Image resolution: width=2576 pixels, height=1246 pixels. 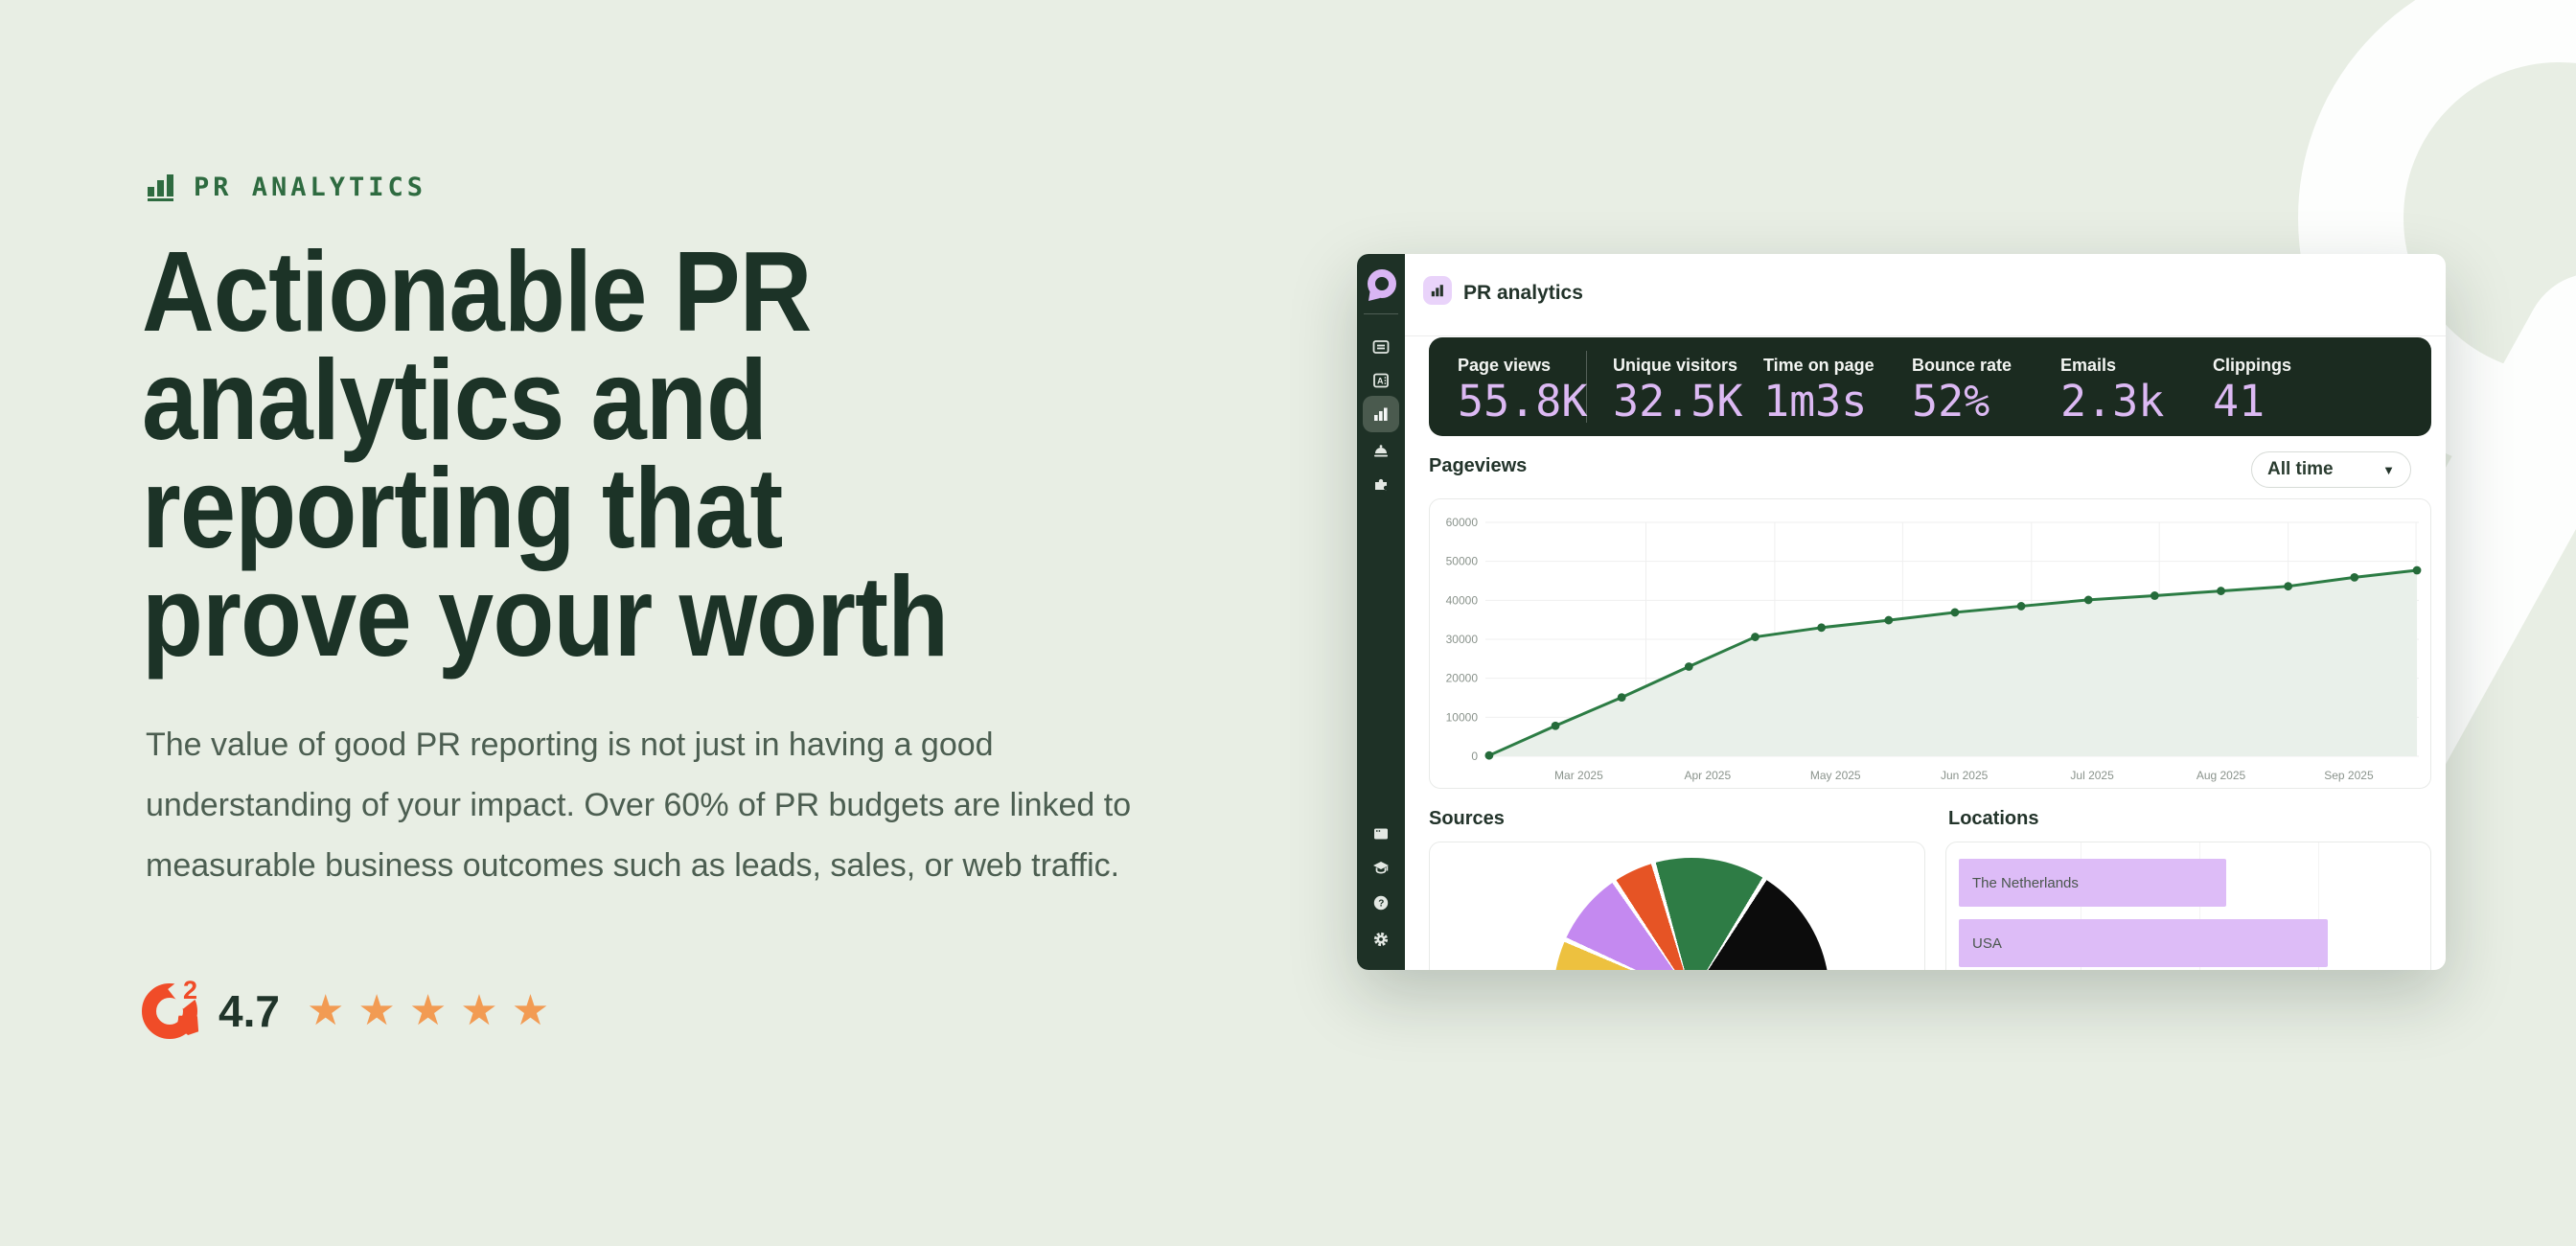 I want to click on eyebrow: PR ANALYTICS, so click(x=286, y=187).